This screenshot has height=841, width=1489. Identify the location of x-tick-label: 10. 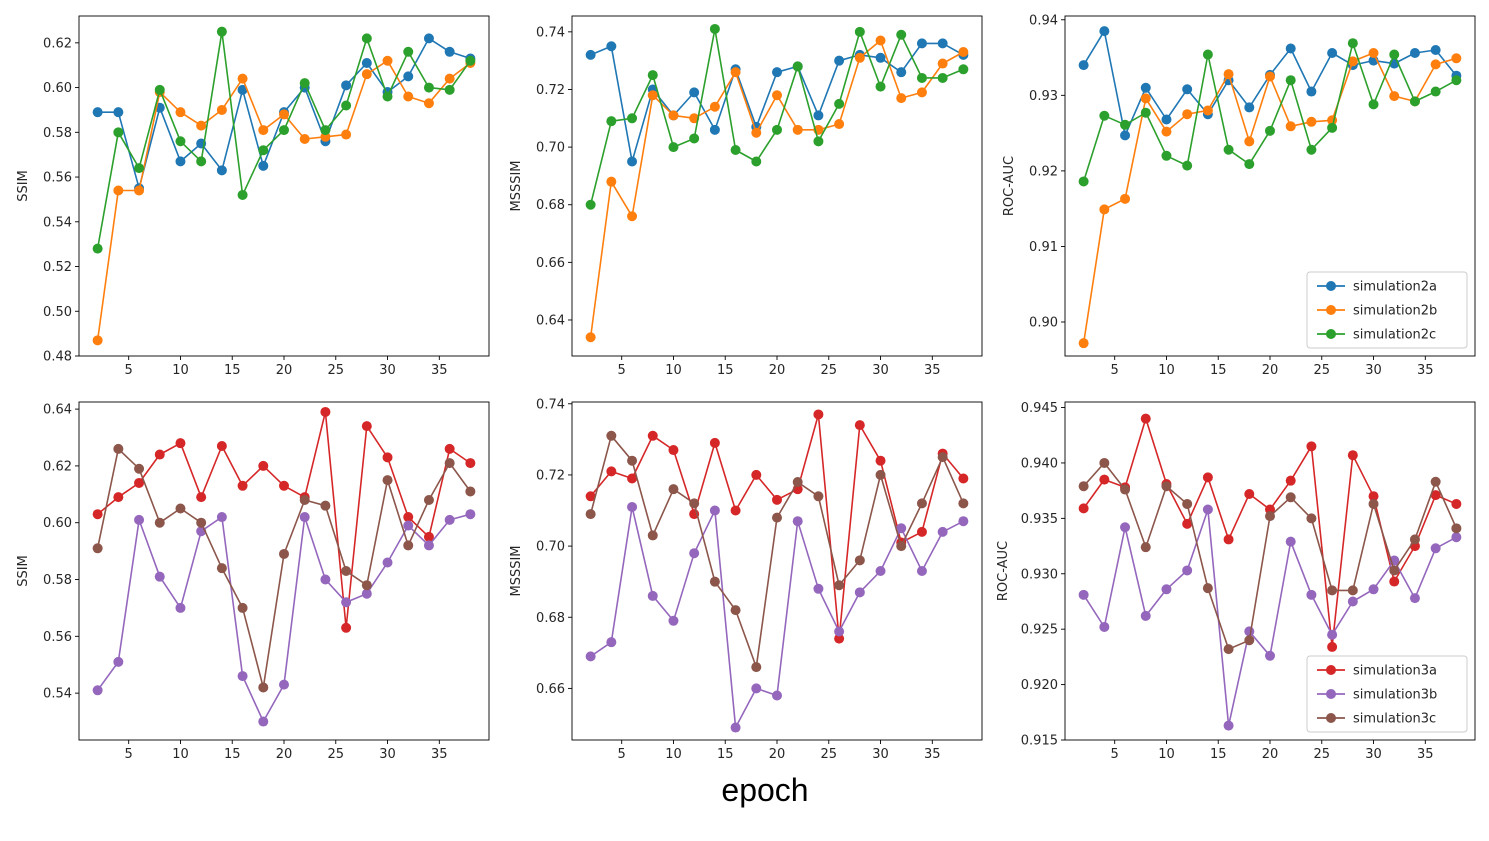
(1166, 754).